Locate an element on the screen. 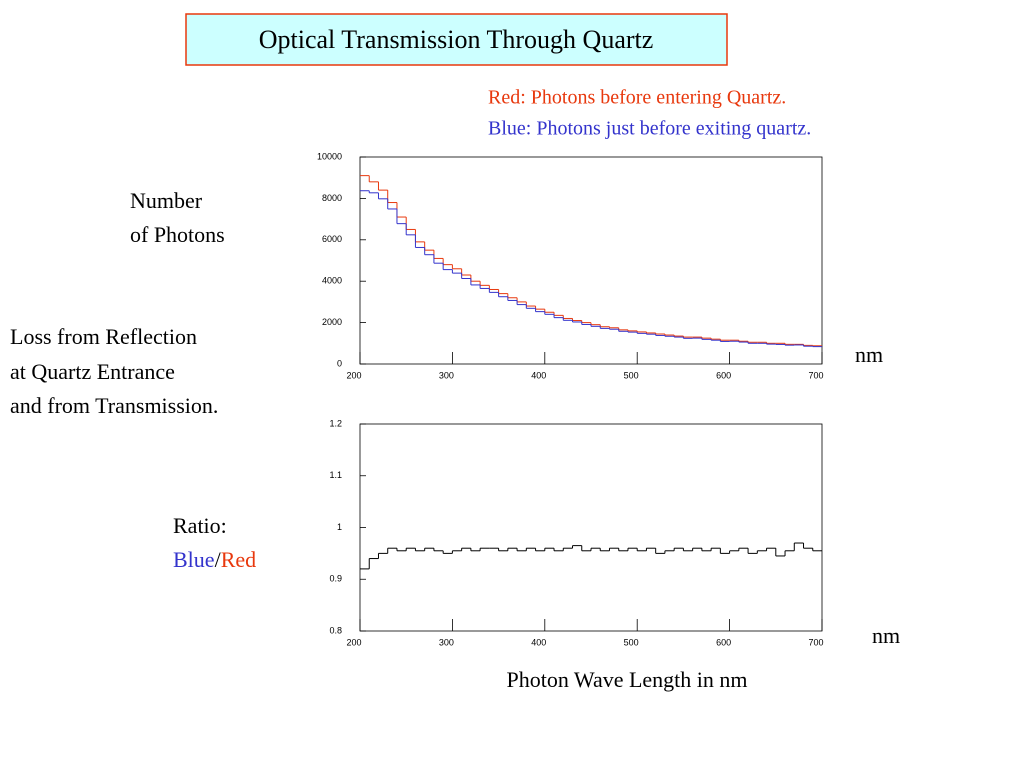 The height and width of the screenshot is (768, 1024). annotation: and from Transmission. is located at coordinates (114, 405).